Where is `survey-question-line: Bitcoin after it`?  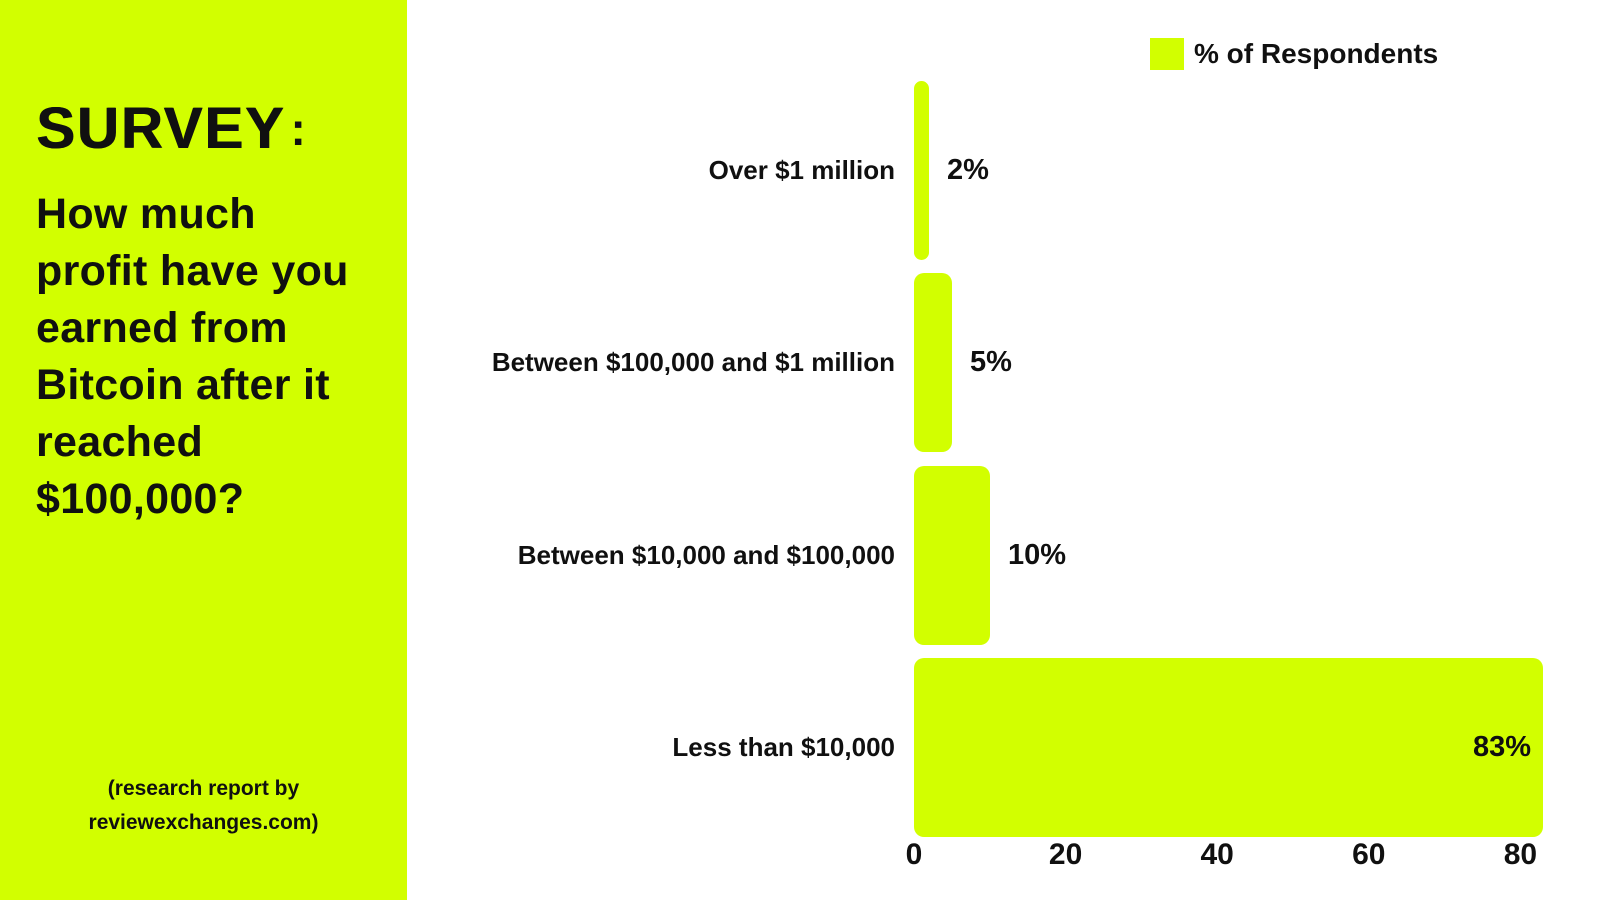
survey-question-line: Bitcoin after it is located at coordinates (183, 385).